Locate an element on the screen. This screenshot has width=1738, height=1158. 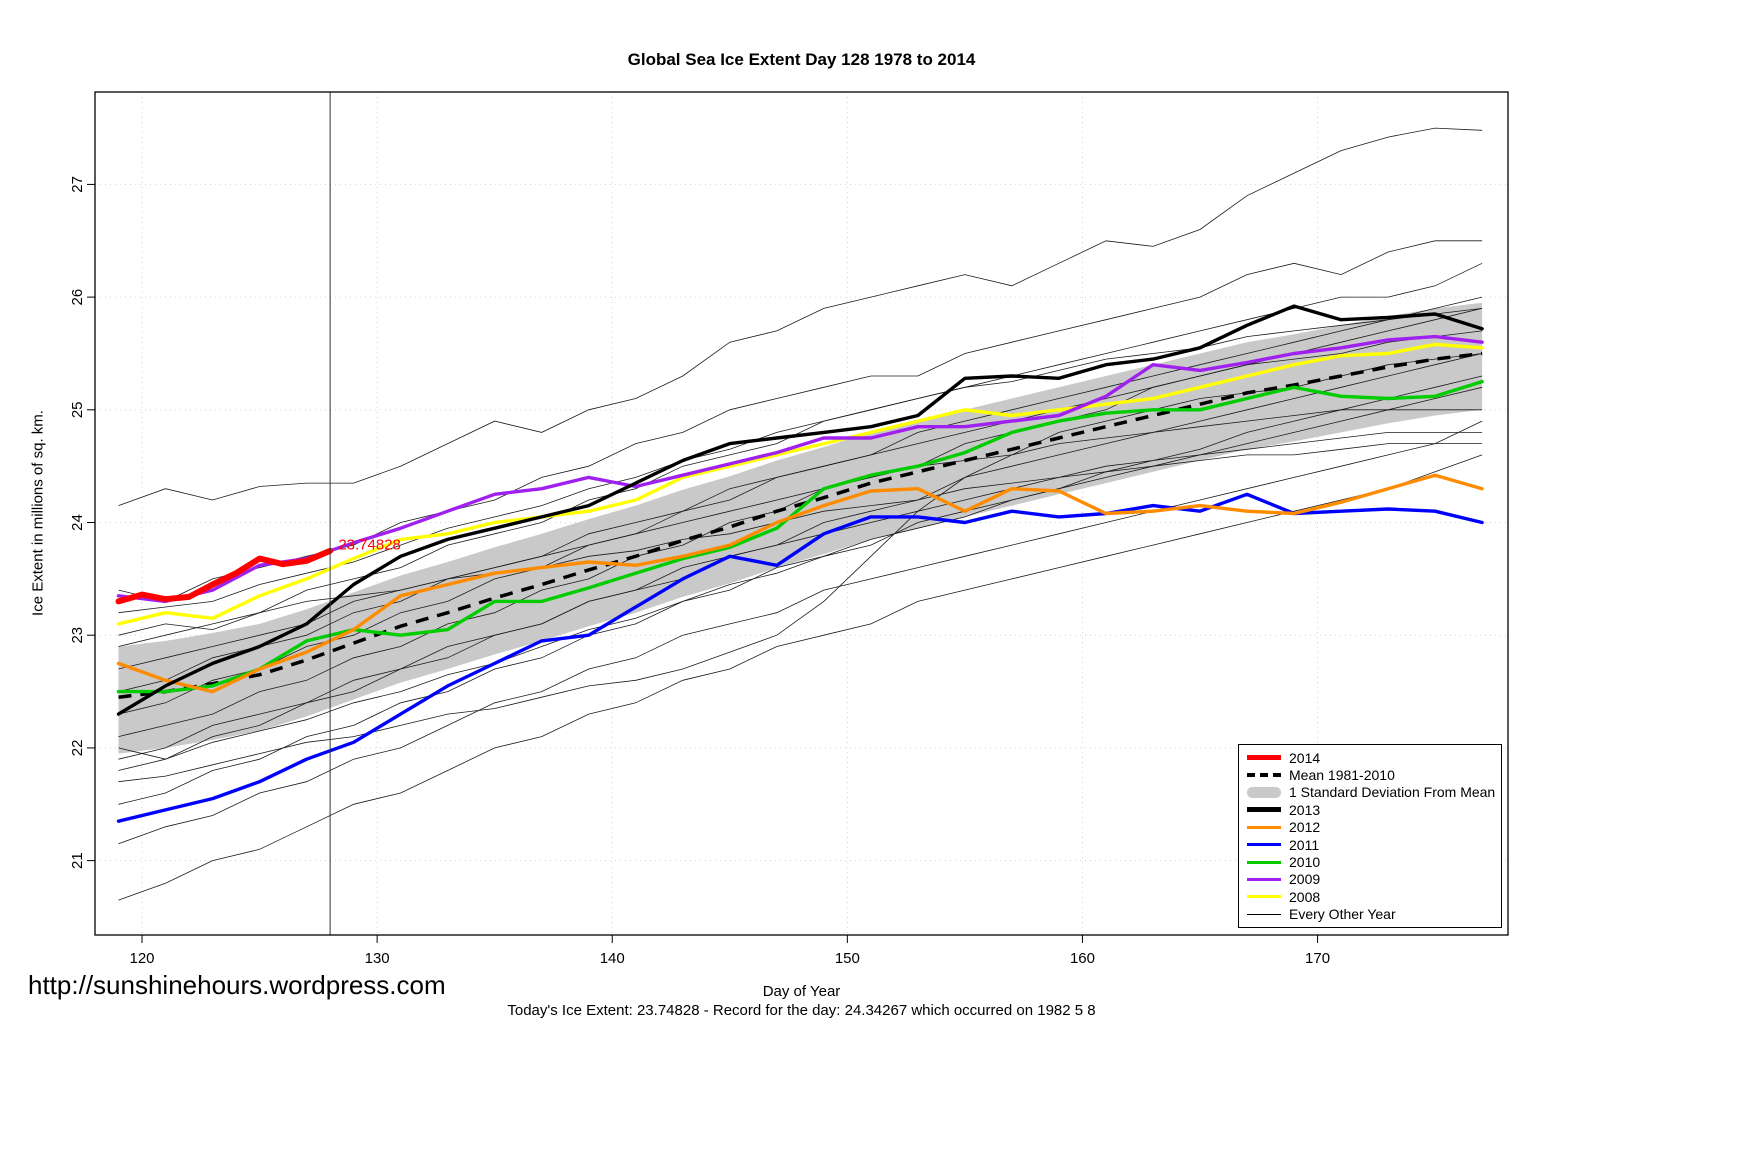
legend-label: 2014 is located at coordinates (1305, 757).